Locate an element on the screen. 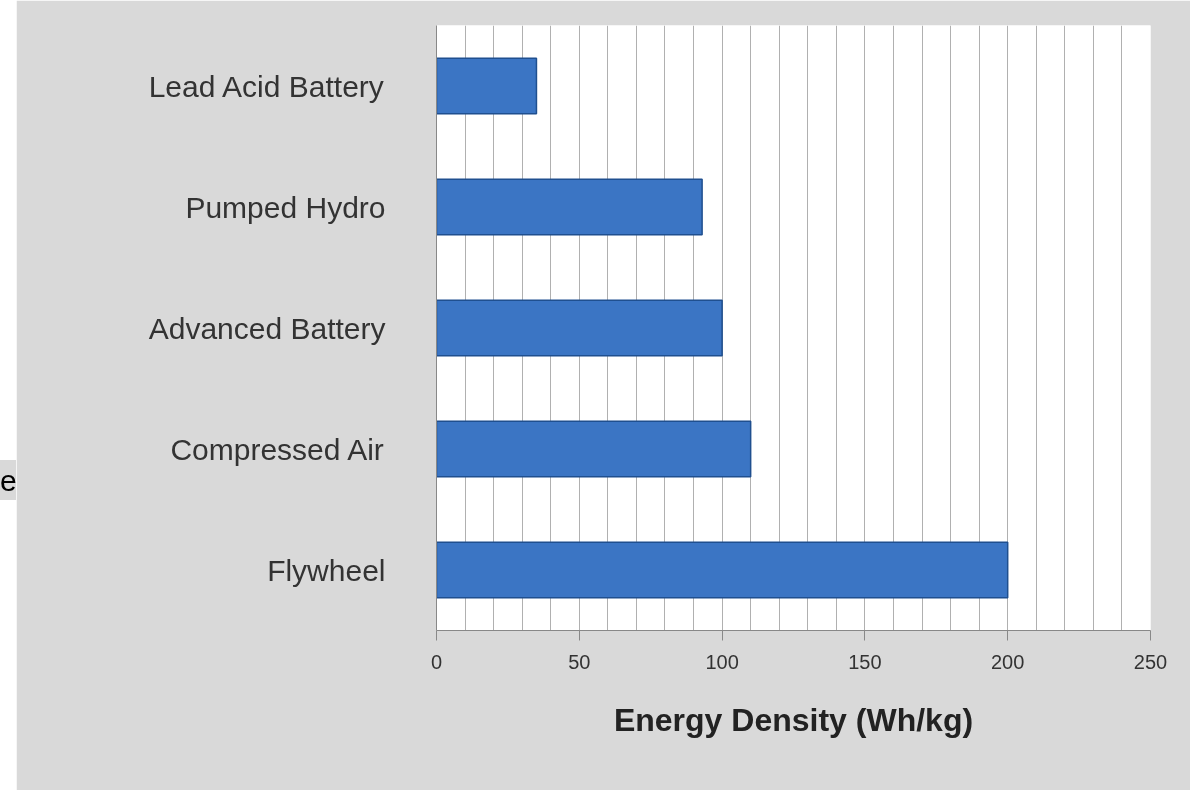 The image size is (1198, 797). y-tick-label: Flywheel is located at coordinates (326, 570).